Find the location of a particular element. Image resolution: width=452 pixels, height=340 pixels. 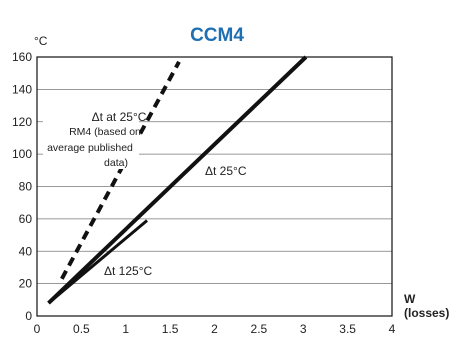

x-tick-label: 0.5 is located at coordinates (81, 329).